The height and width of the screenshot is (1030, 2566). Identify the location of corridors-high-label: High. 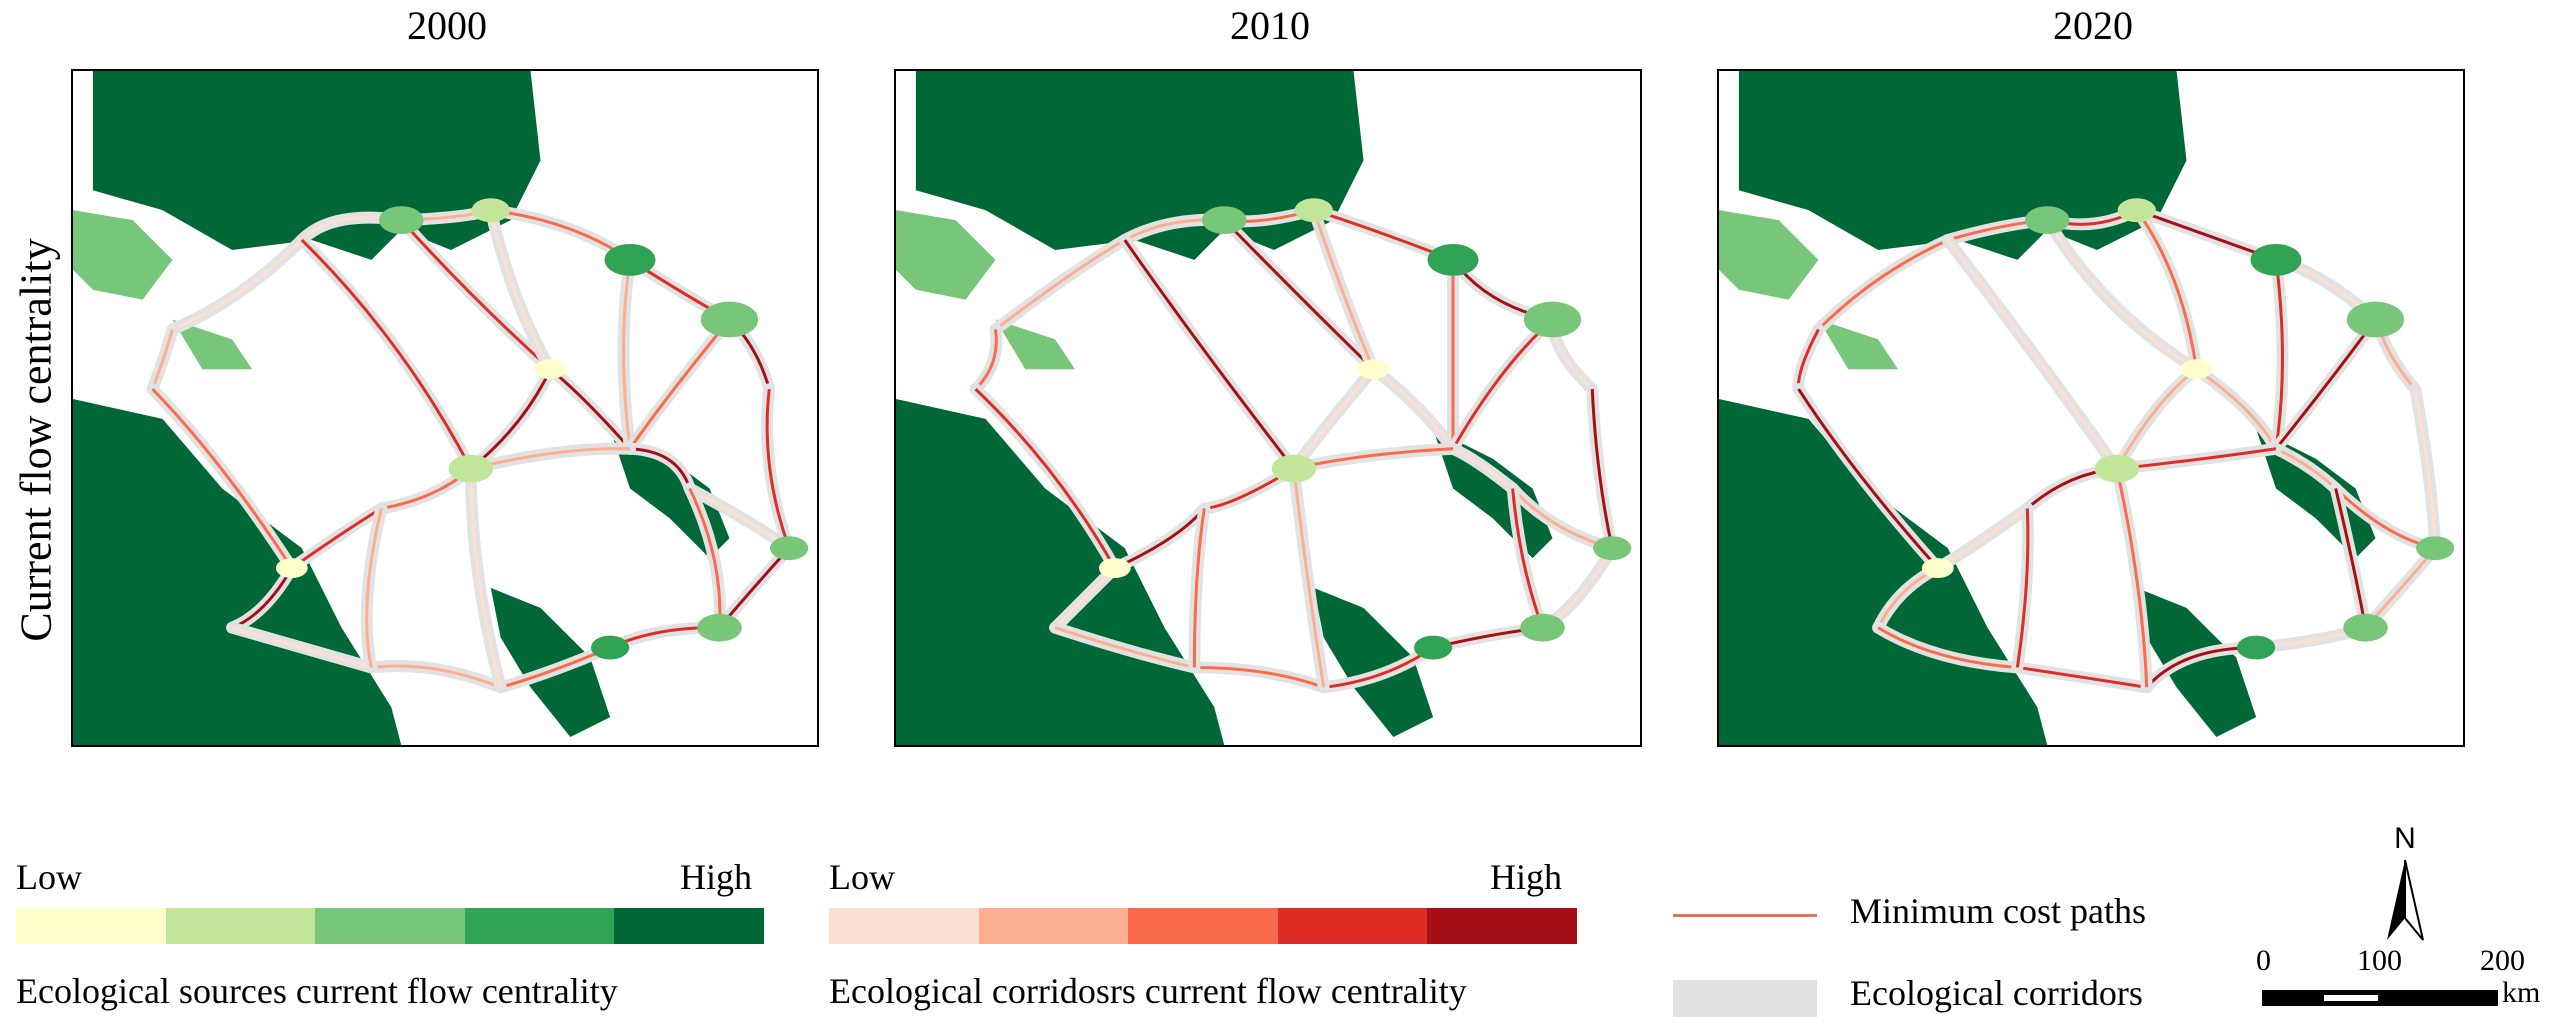
(1526, 877).